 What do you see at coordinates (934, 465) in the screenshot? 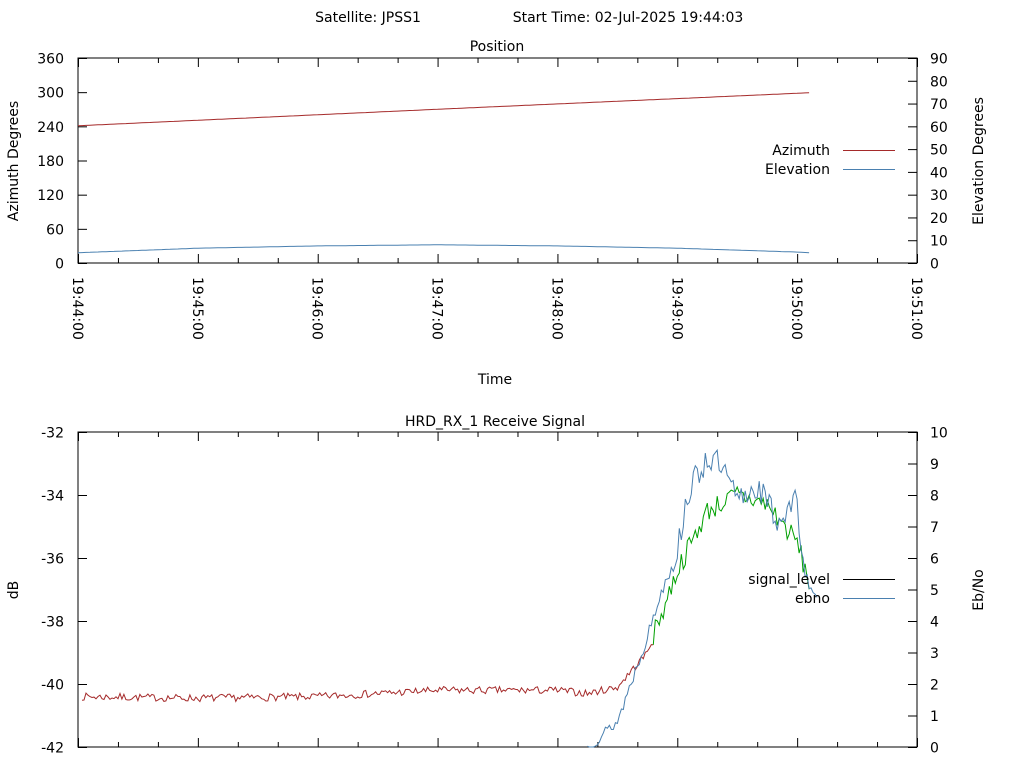
I see `signal-y2-tick-label: 9` at bounding box center [934, 465].